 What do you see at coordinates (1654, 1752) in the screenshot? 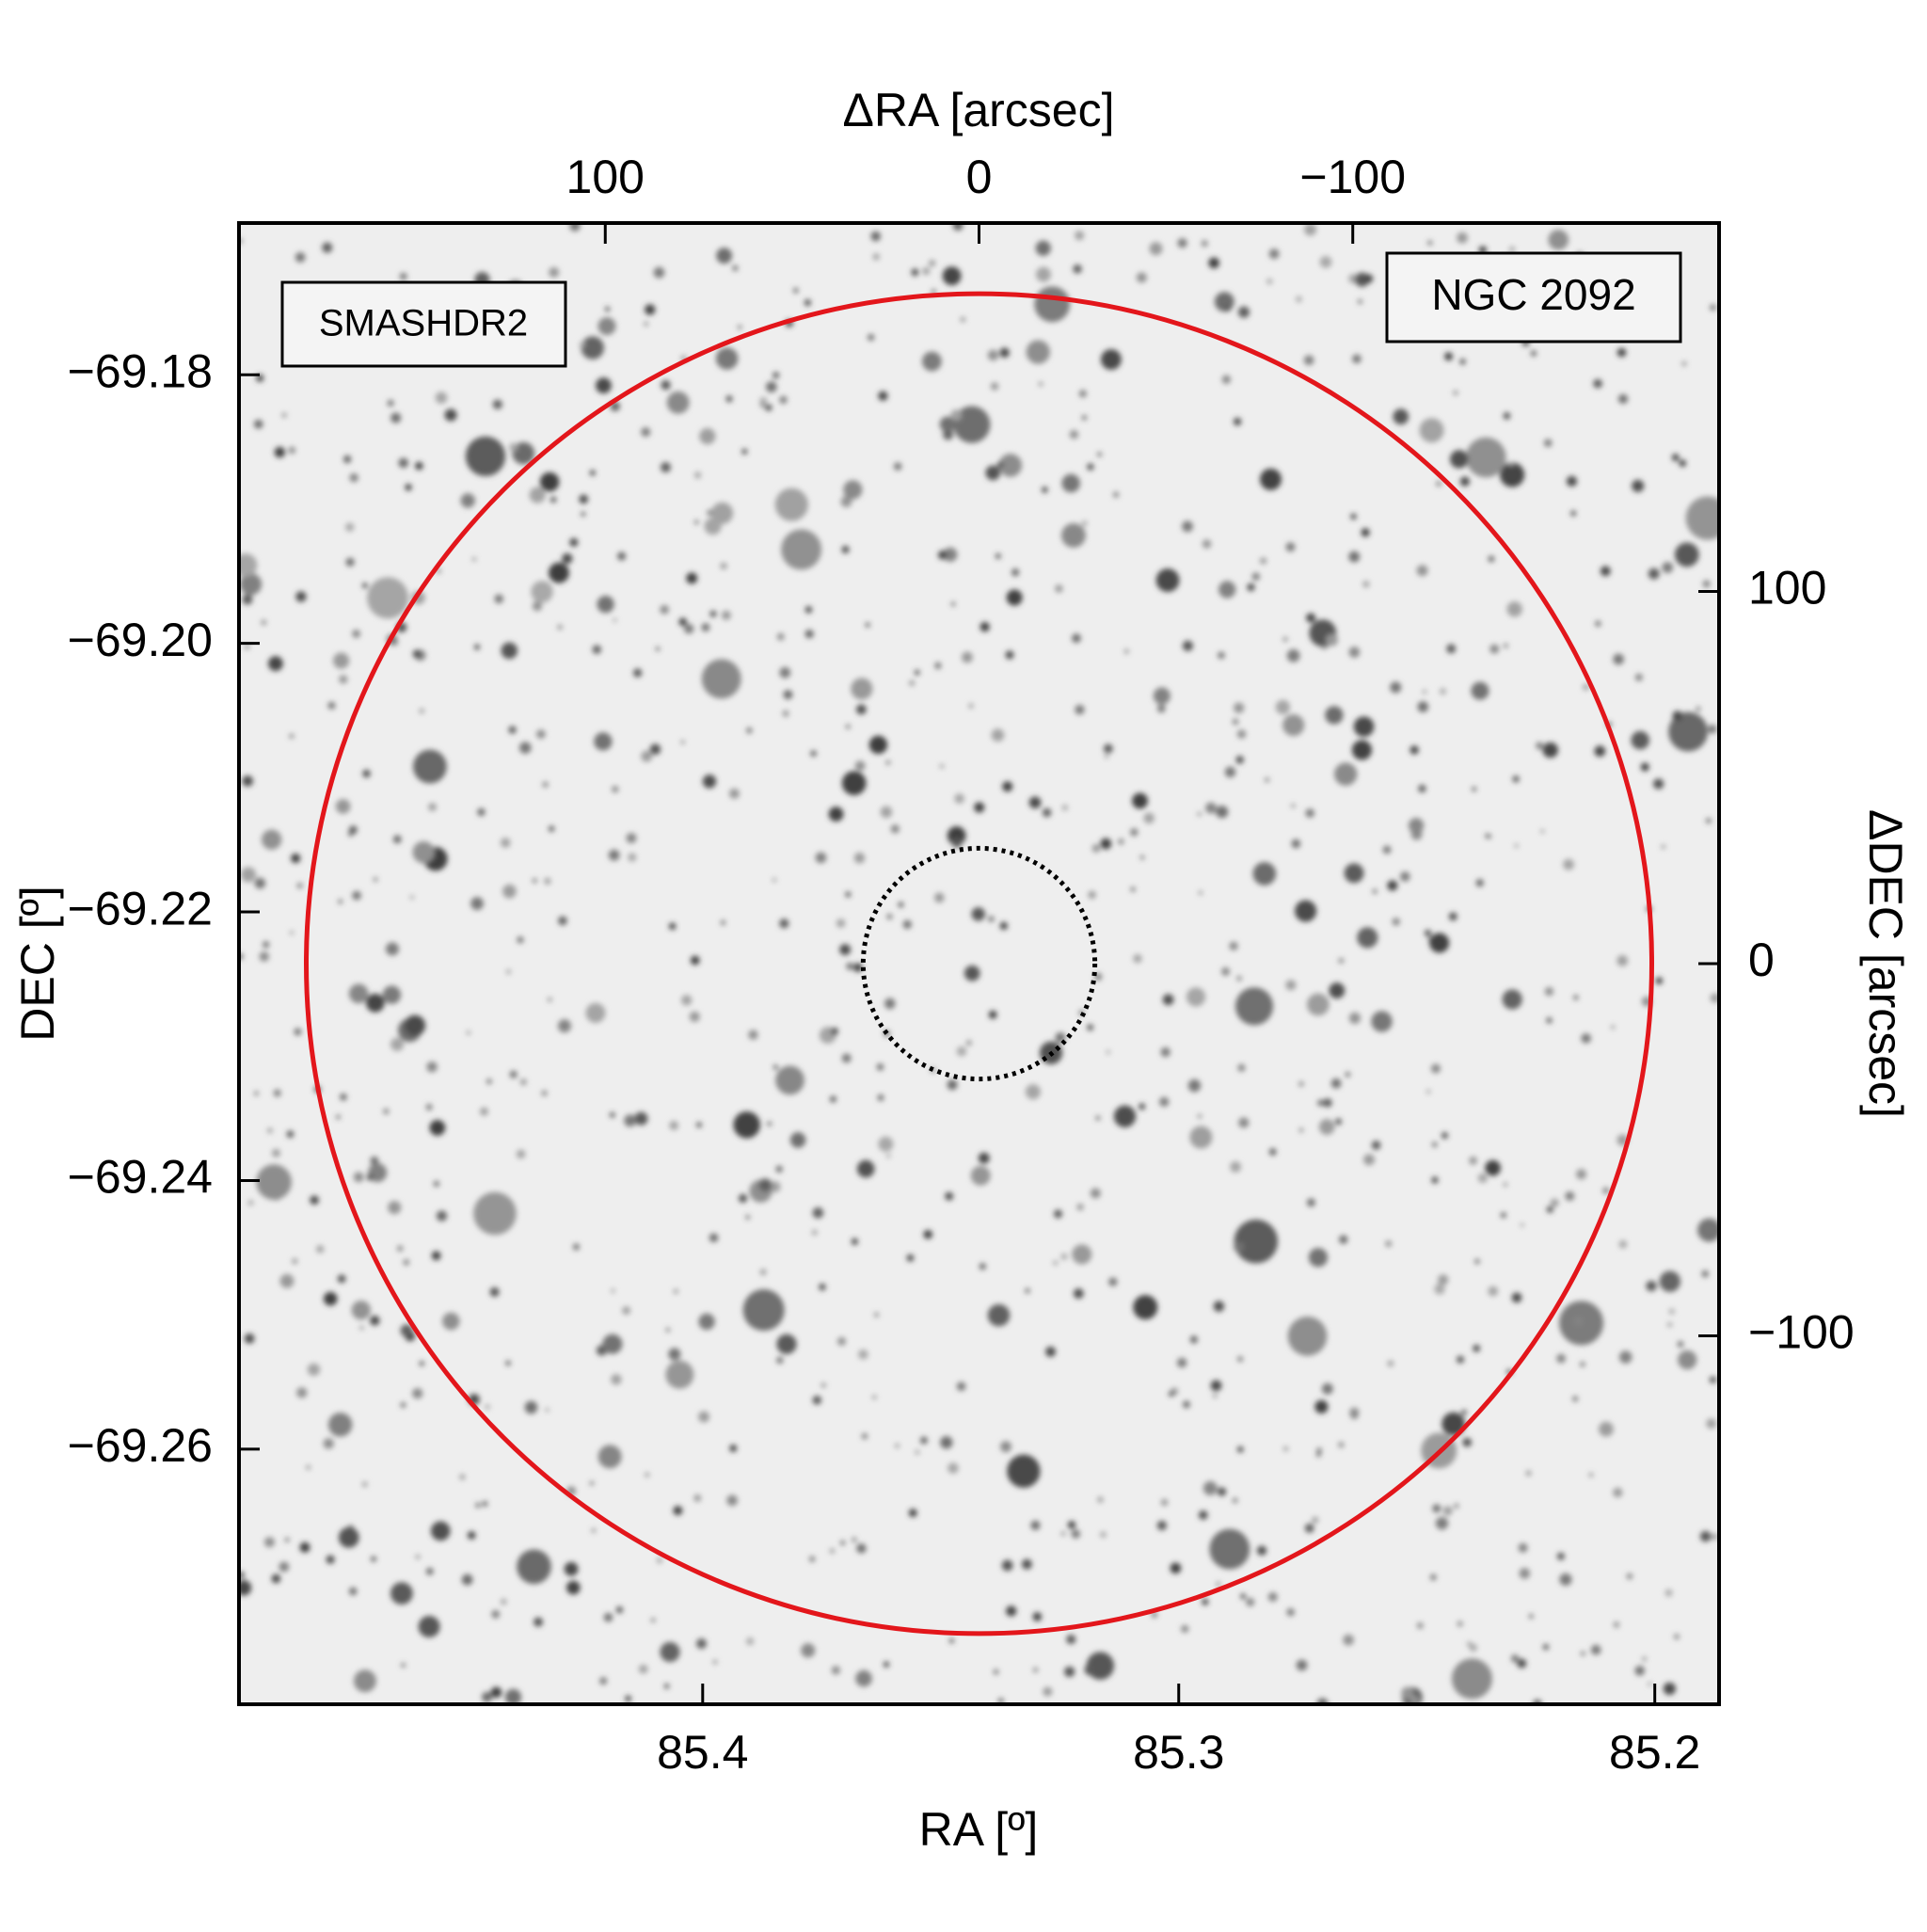
I see `x-tick-label: 85.2` at bounding box center [1654, 1752].